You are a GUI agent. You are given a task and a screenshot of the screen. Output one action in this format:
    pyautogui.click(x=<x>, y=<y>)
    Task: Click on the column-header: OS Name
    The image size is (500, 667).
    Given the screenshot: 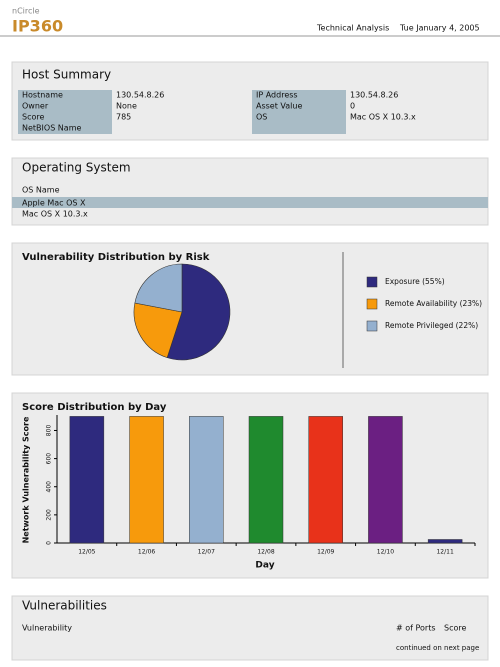 What is the action you would take?
    pyautogui.click(x=41, y=190)
    